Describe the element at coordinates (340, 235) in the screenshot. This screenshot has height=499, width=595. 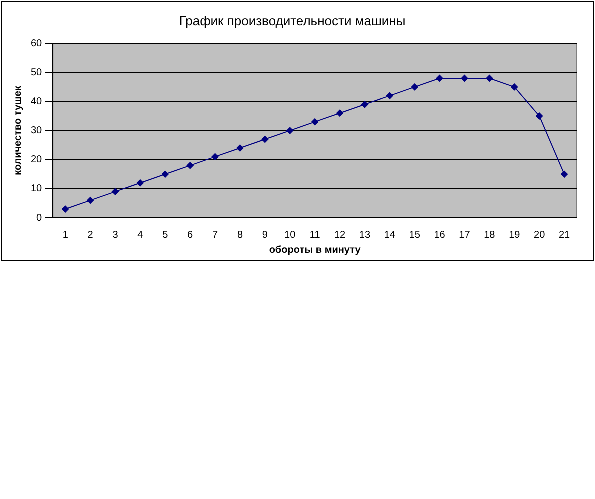
I see `x-tick-label: 12` at that location.